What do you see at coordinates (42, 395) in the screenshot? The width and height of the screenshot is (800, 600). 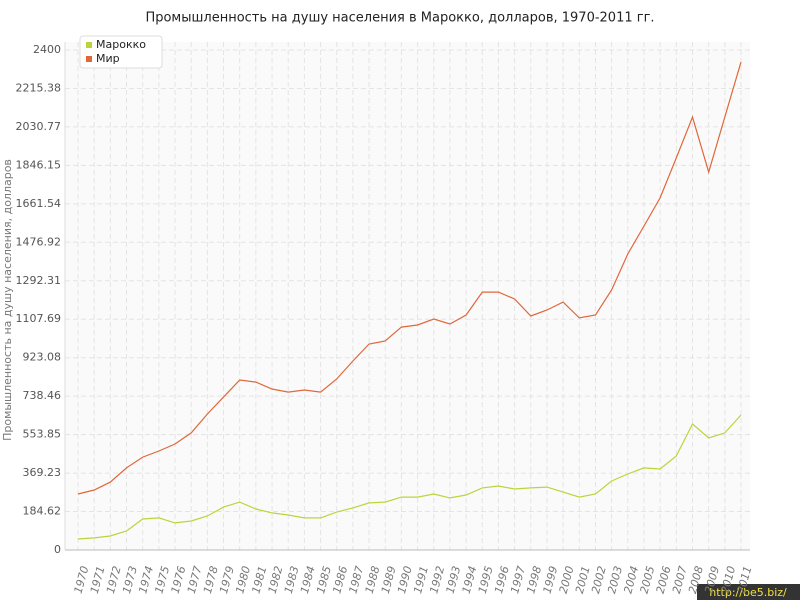 I see `y-tick-label: 738.46` at bounding box center [42, 395].